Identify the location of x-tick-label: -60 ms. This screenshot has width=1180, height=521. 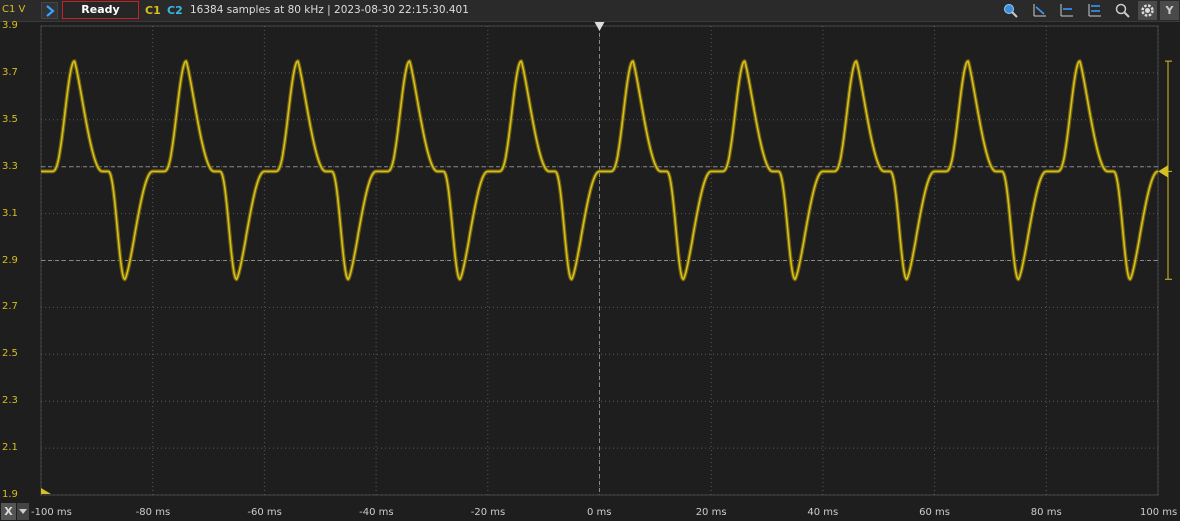
(264, 512).